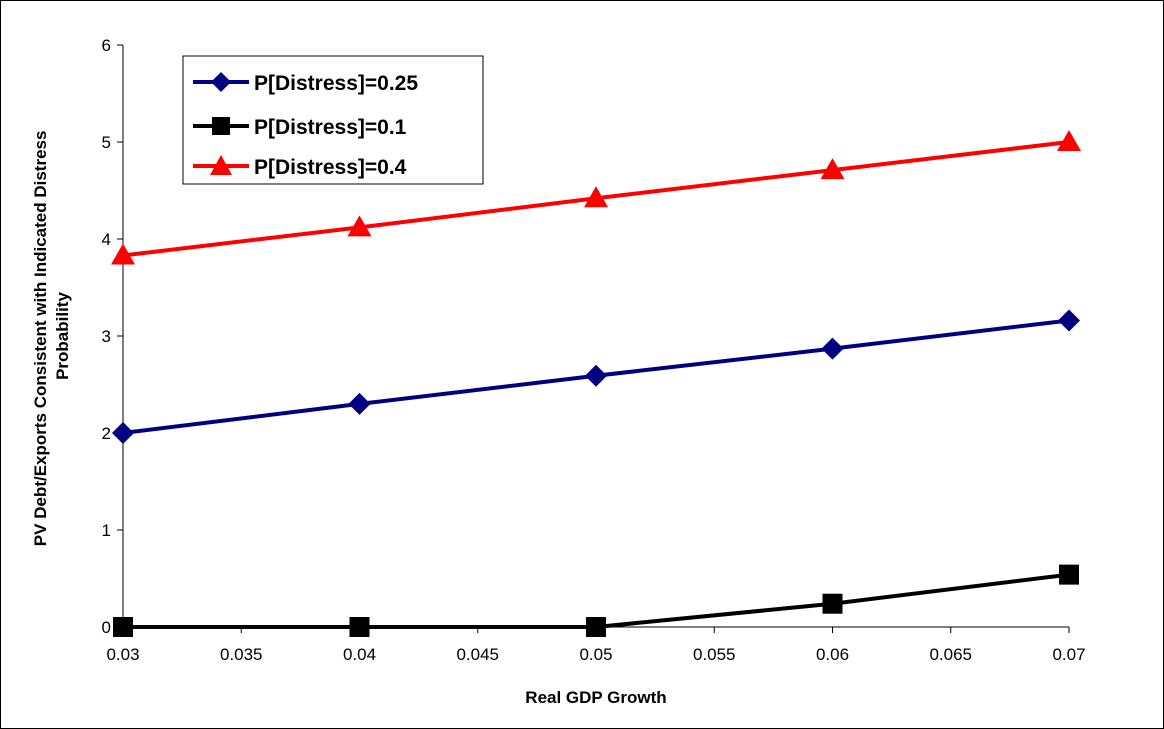 The image size is (1164, 729). Describe the element at coordinates (122, 654) in the screenshot. I see `x-tick-label: 0.03` at that location.